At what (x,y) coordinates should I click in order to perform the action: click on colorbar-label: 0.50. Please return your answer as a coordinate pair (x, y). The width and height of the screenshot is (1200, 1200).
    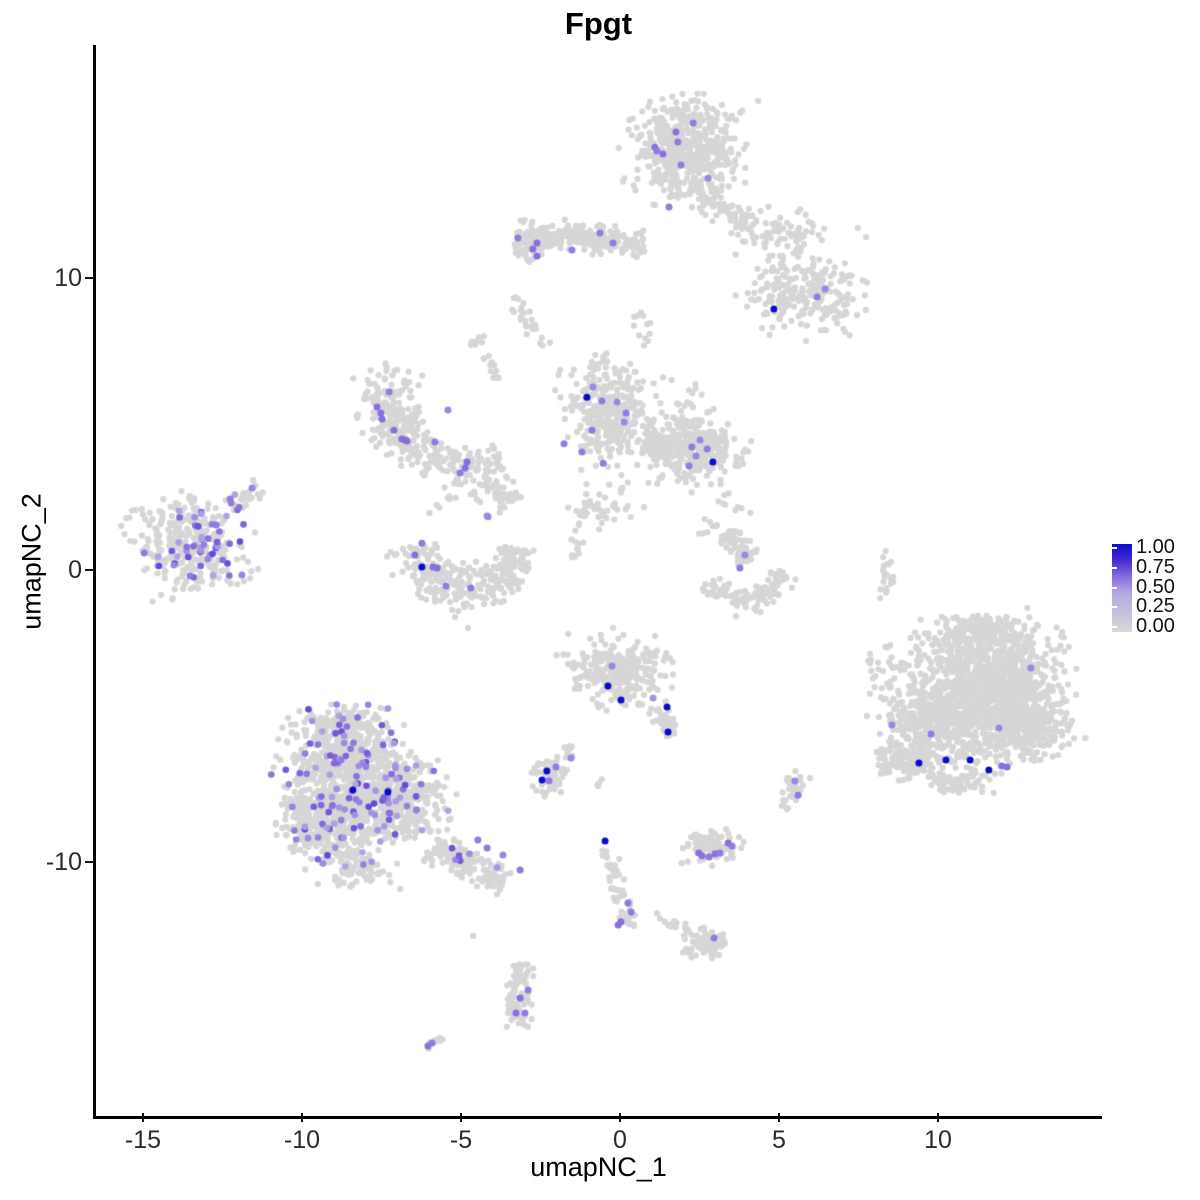
    Looking at the image, I should click on (1155, 586).